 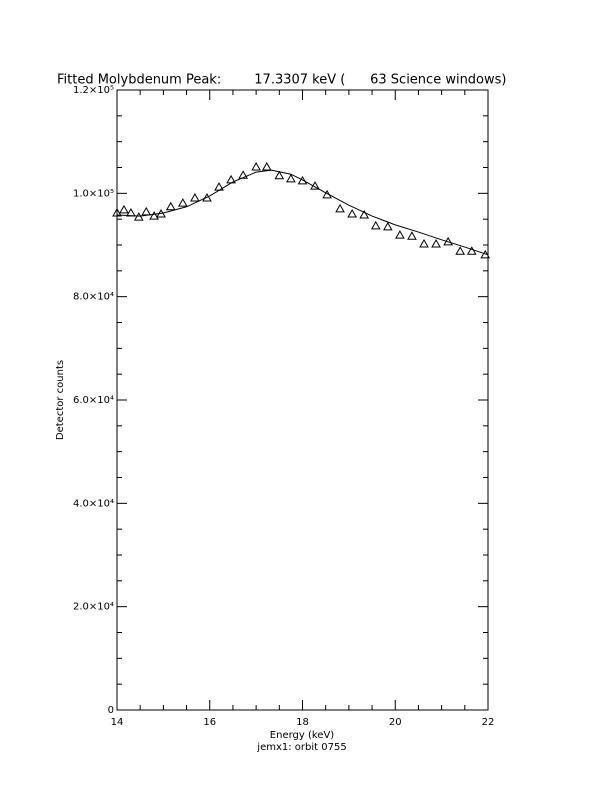 What do you see at coordinates (395, 722) in the screenshot?
I see `x-tick-label: 20` at bounding box center [395, 722].